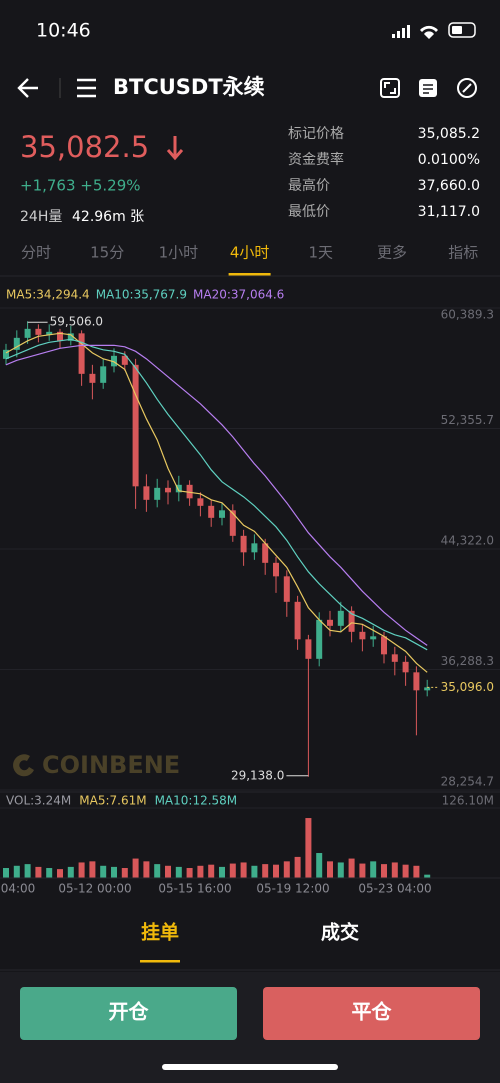  What do you see at coordinates (63, 31) in the screenshot?
I see `status-time: 10:46` at bounding box center [63, 31].